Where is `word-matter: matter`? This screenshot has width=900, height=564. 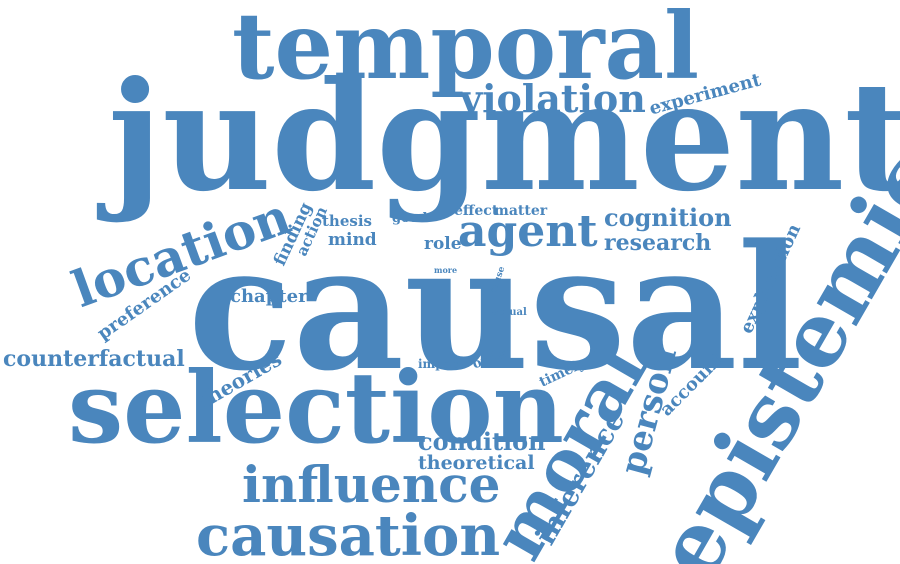
word-matter: matter is located at coordinates (521, 211).